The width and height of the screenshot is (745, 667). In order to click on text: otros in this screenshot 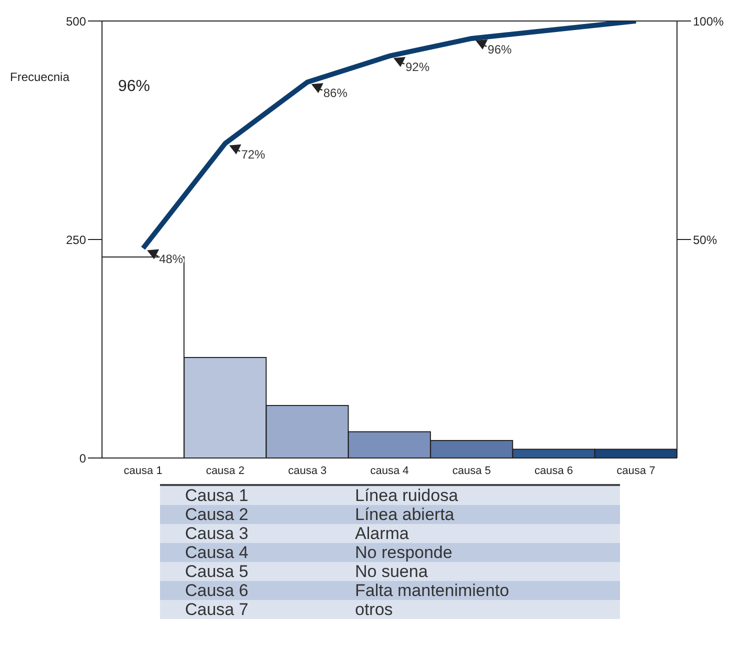, I will do `click(374, 609)`.